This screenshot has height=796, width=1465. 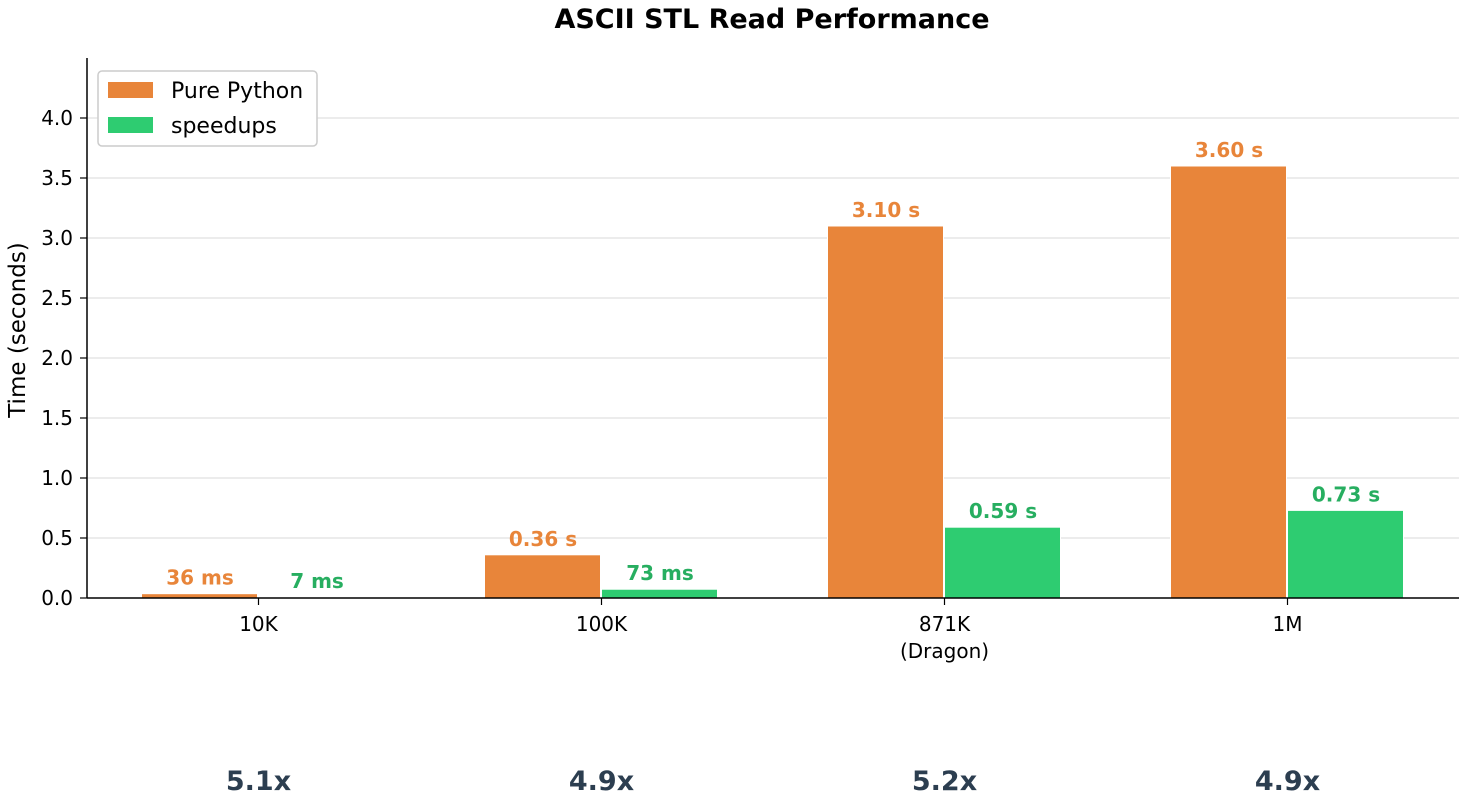 I want to click on chart-title: ASCII STL Read Performance, so click(x=771, y=19).